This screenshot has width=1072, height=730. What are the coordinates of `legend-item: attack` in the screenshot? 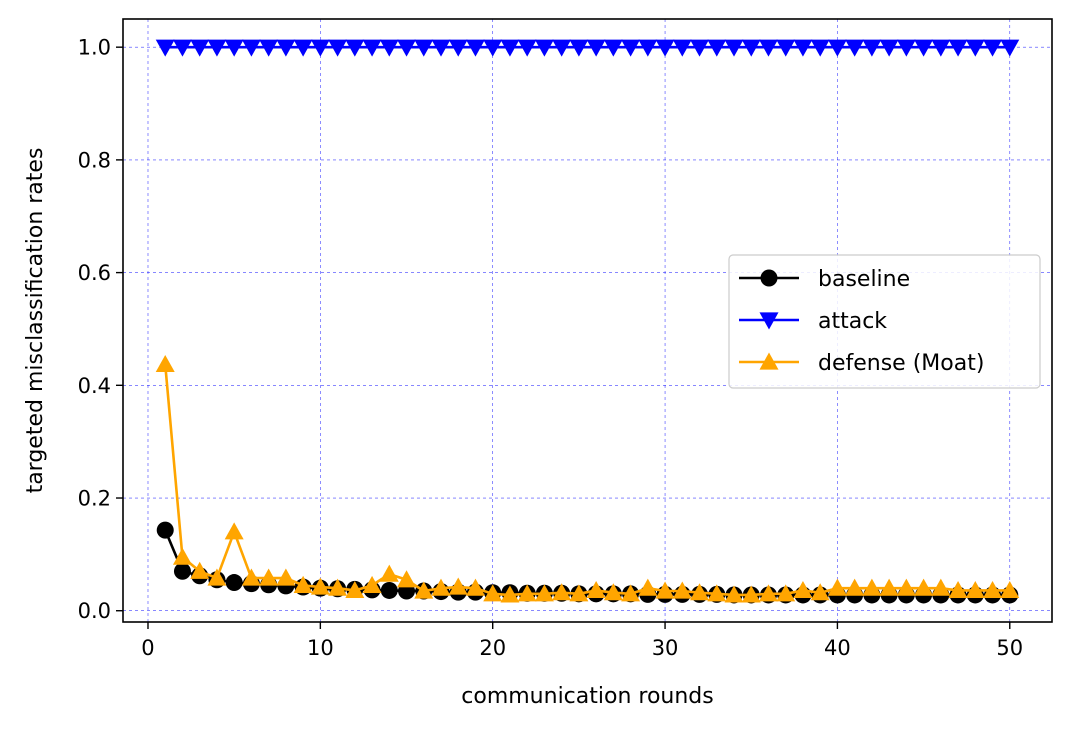 It's located at (813, 321).